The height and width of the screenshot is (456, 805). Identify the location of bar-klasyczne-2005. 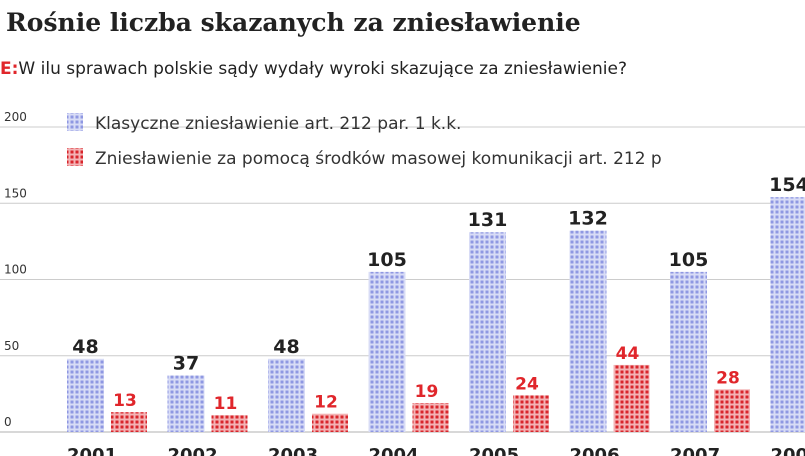
(487, 332).